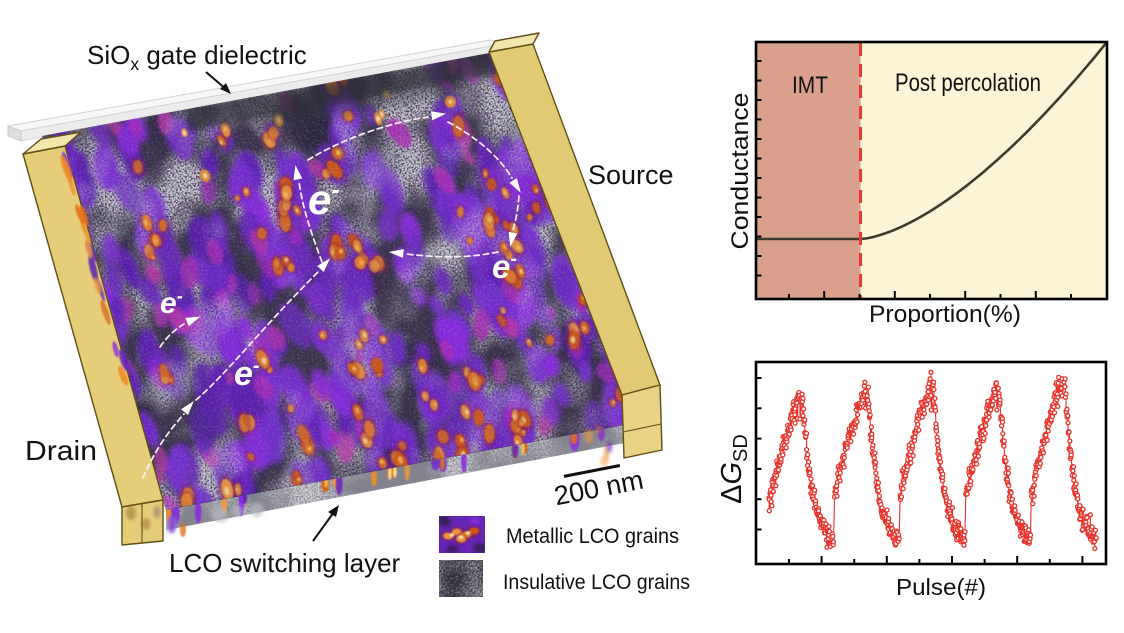 Image resolution: width=1124 pixels, height=633 pixels. What do you see at coordinates (61, 450) in the screenshot?
I see `svg-text: Drain` at bounding box center [61, 450].